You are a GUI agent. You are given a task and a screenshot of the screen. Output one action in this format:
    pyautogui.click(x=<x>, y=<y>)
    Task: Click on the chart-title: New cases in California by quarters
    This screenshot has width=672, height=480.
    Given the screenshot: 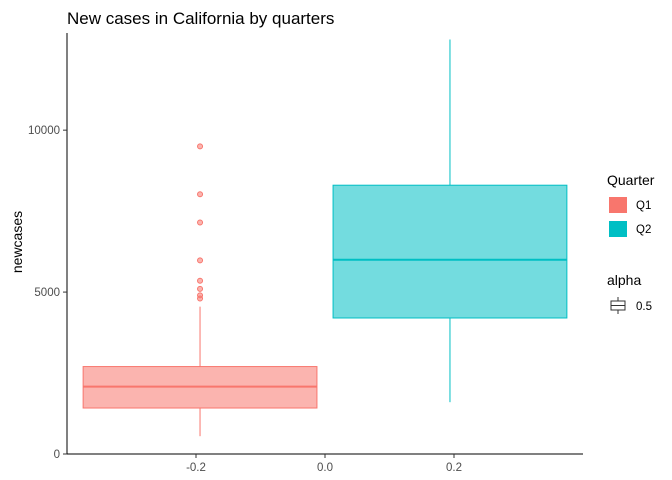 What is the action you would take?
    pyautogui.click(x=200, y=18)
    